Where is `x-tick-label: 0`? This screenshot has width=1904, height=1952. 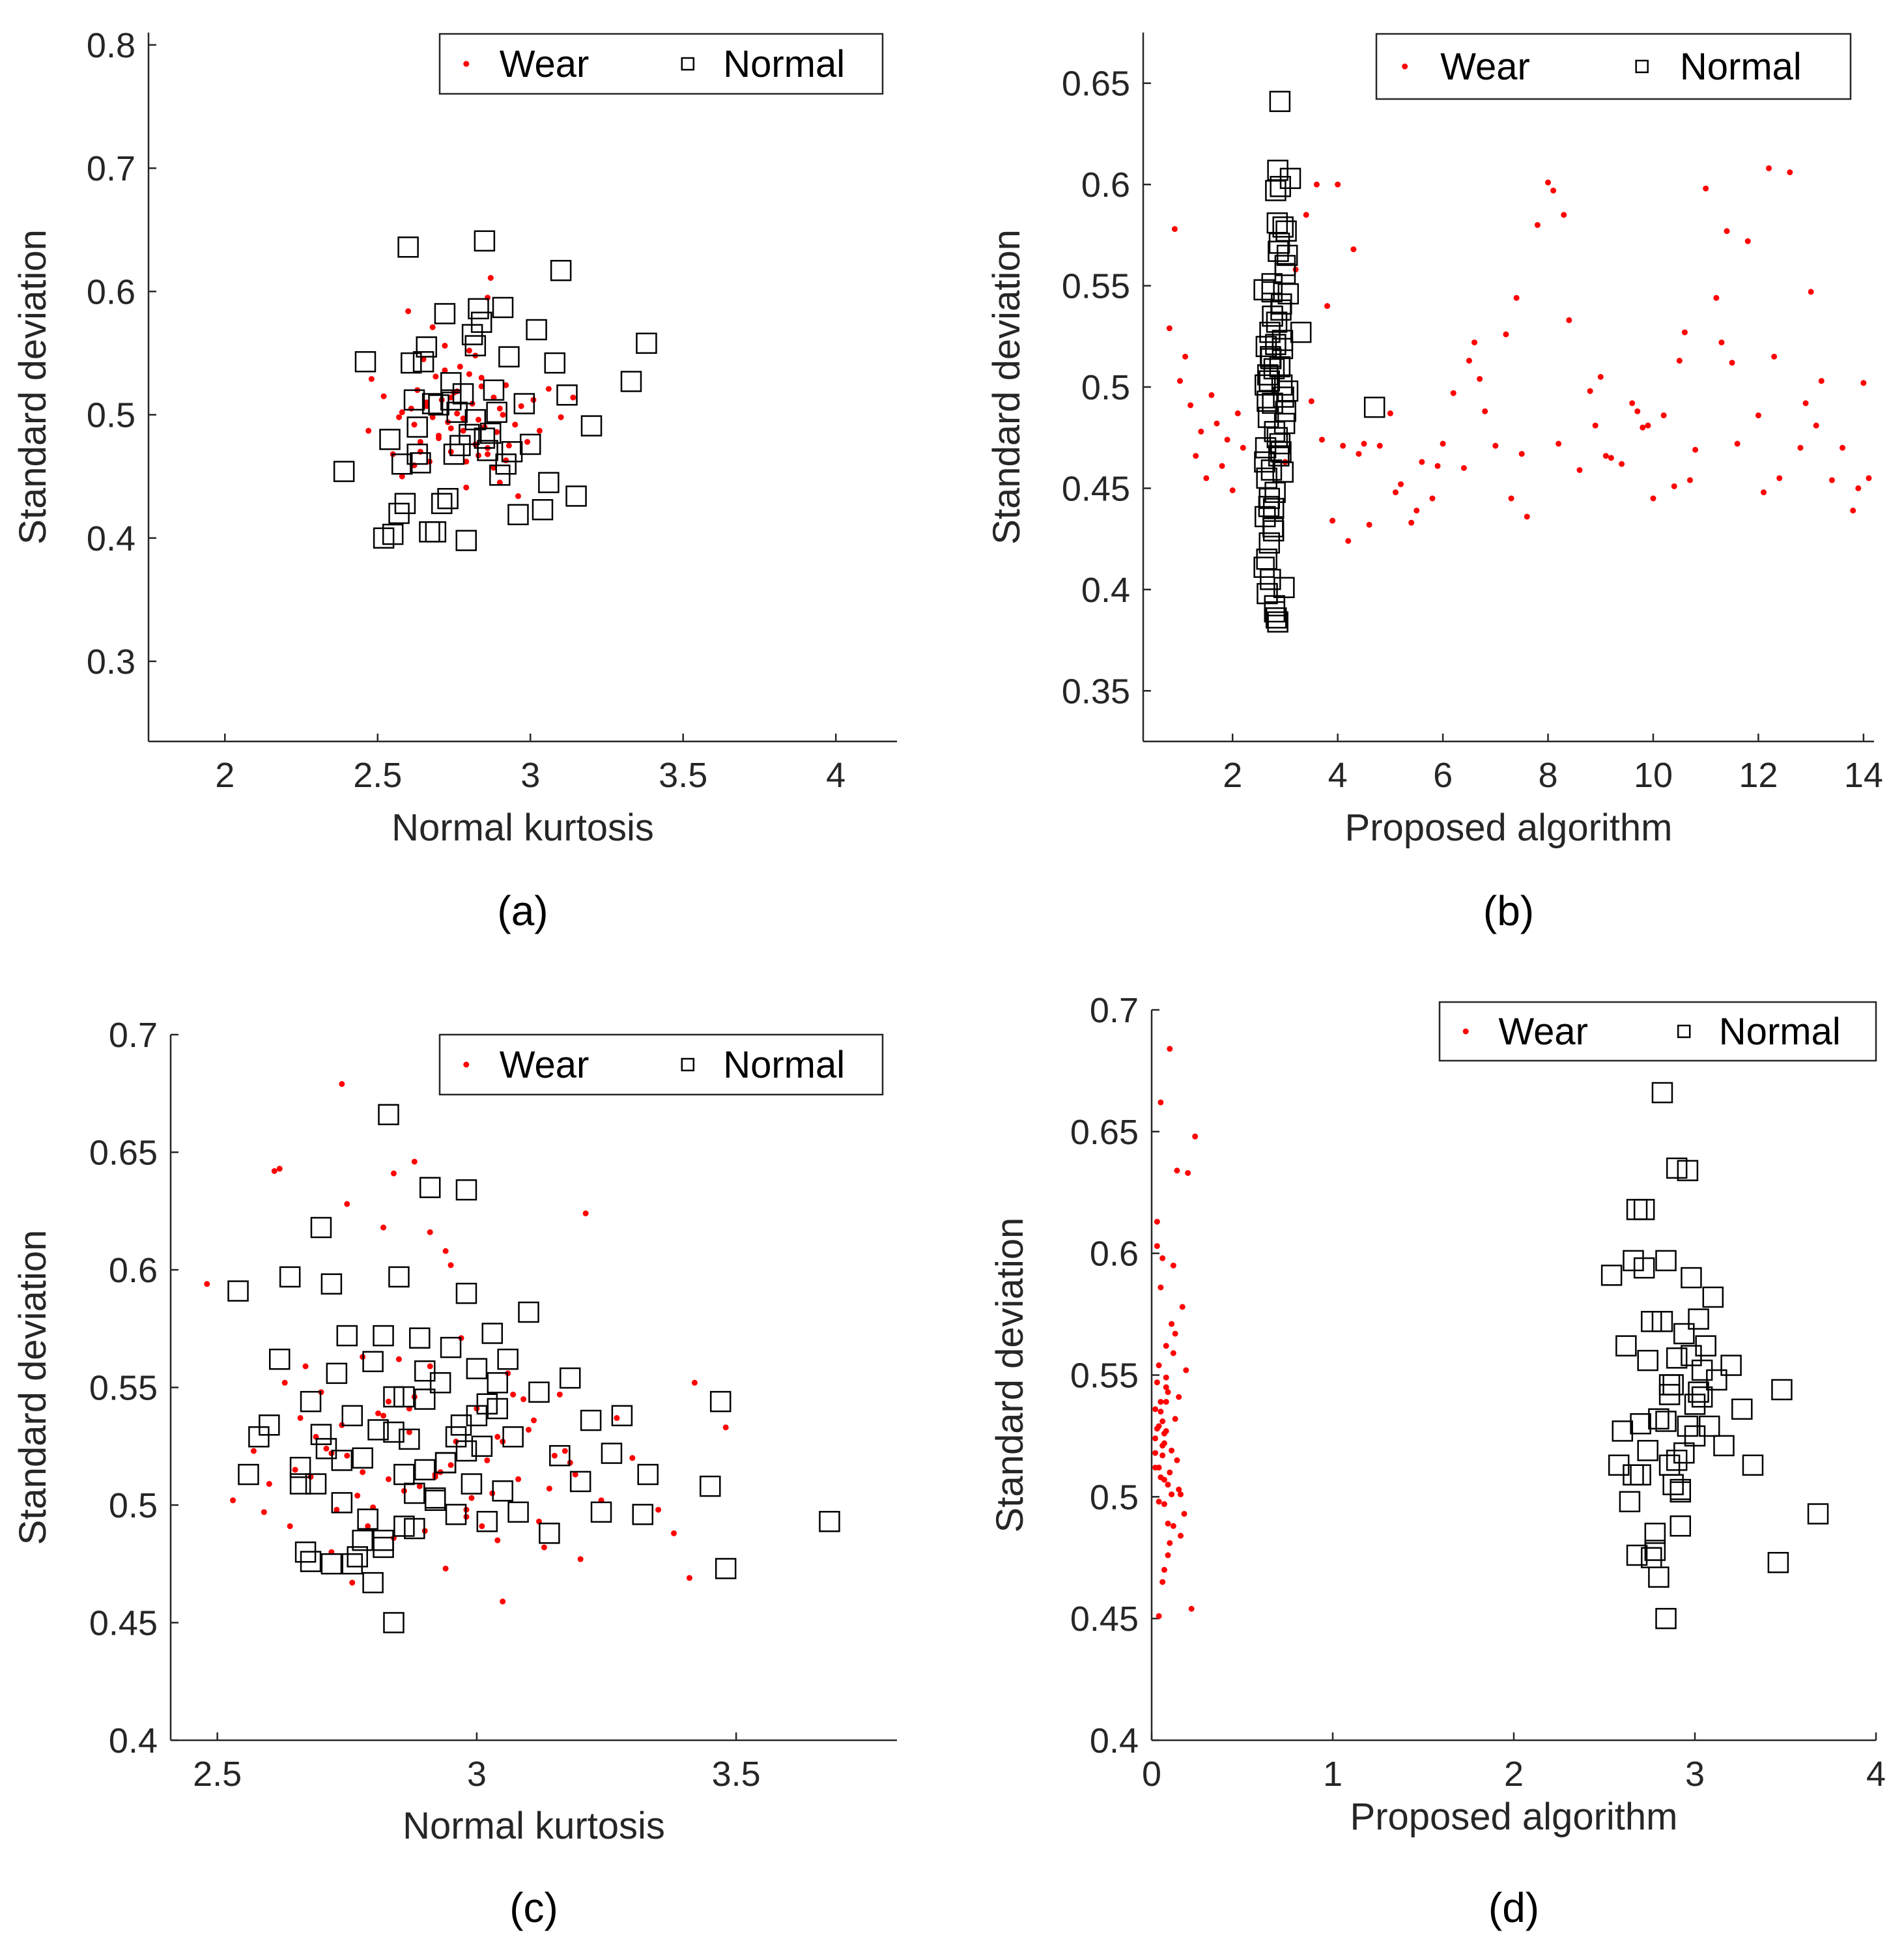 x-tick-label: 0 is located at coordinates (1152, 1775).